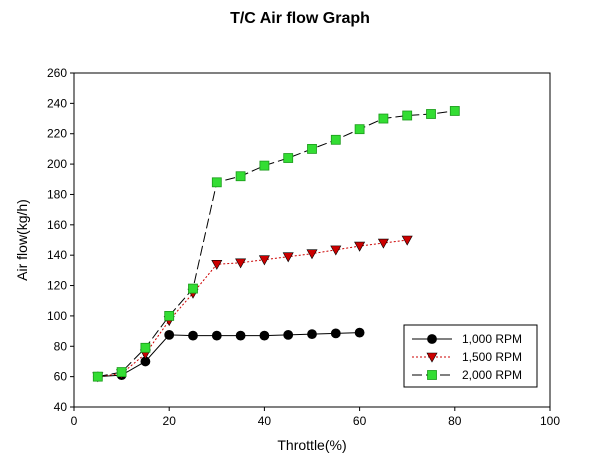 The image size is (600, 472). Describe the element at coordinates (492, 375) in the screenshot. I see `legend-label: 2,000 RPM` at that location.